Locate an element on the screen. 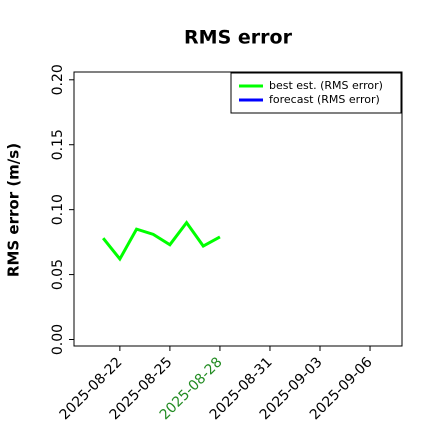 The height and width of the screenshot is (440, 440). y-tick-label: 0.05 is located at coordinates (58, 274).